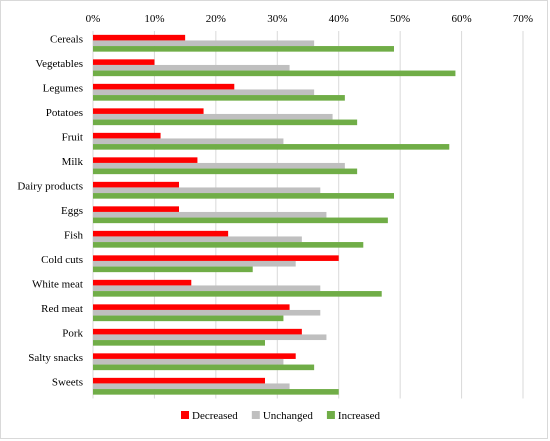 Image resolution: width=550 pixels, height=441 pixels. What do you see at coordinates (72, 137) in the screenshot?
I see `category-label: Fruit` at bounding box center [72, 137].